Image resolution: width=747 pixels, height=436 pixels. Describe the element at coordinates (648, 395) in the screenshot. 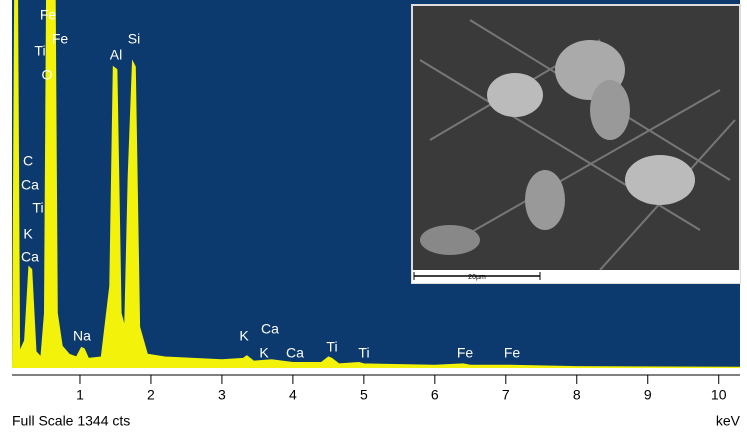

I see `x-tick-label: 9` at that location.